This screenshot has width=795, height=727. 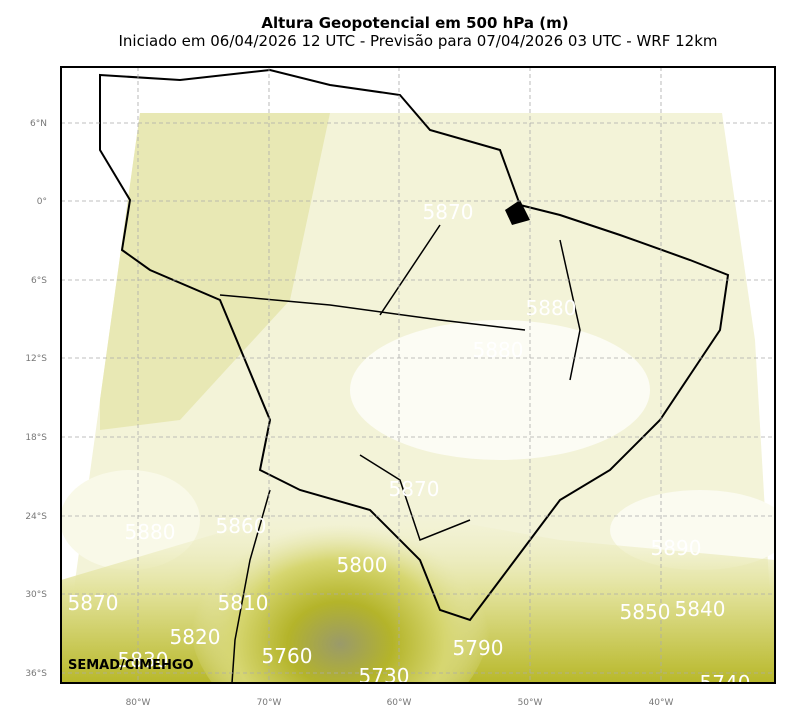 I want to click on contour-label: 5850, so click(x=645, y=612).